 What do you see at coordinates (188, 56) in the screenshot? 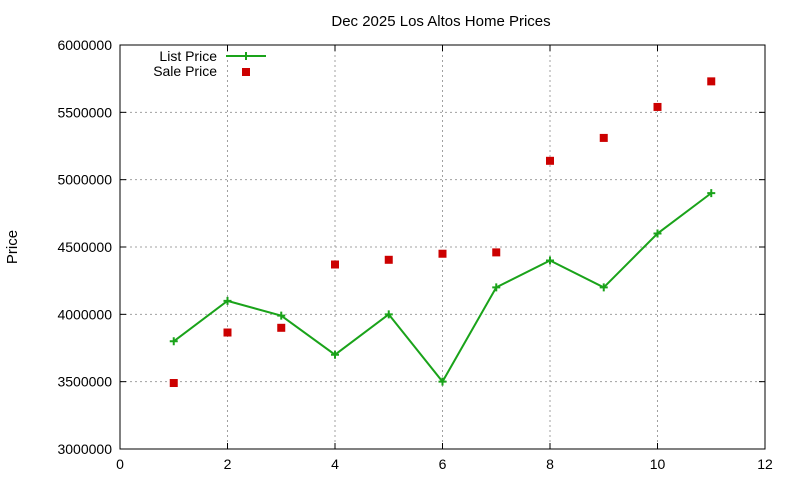
I see `legend-label-list-price: List Price` at bounding box center [188, 56].